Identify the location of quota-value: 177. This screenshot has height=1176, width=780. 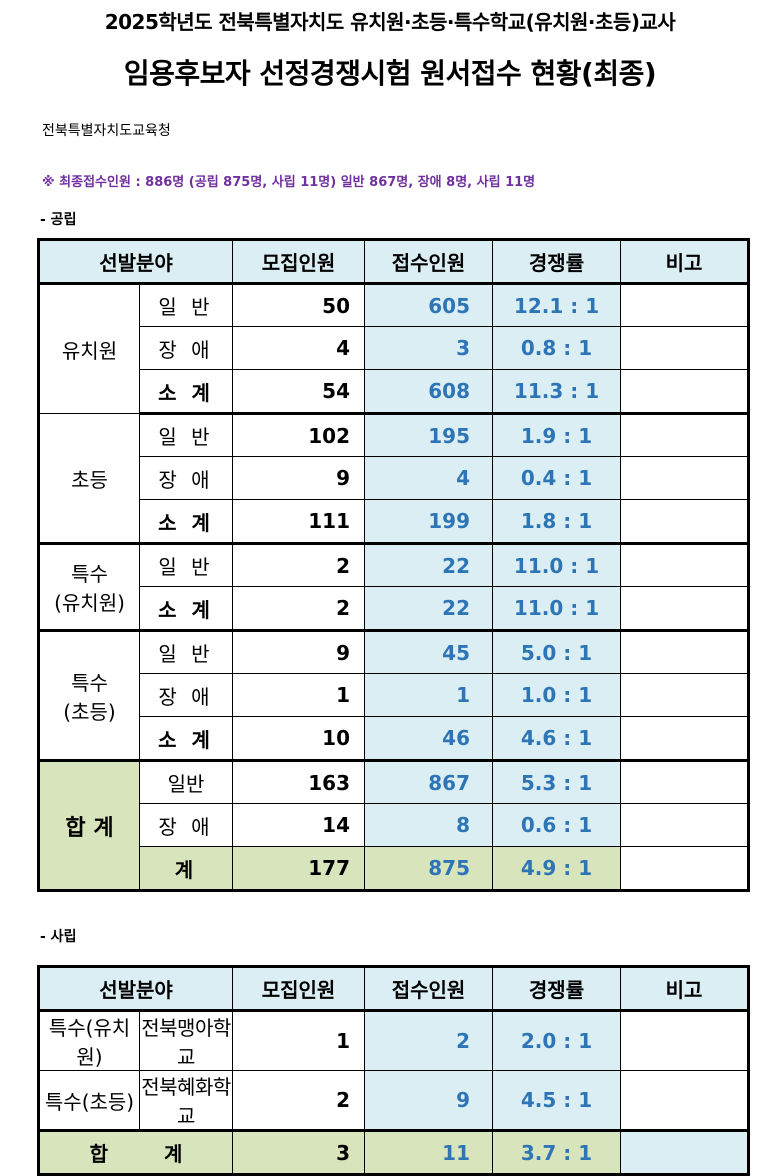
(299, 869).